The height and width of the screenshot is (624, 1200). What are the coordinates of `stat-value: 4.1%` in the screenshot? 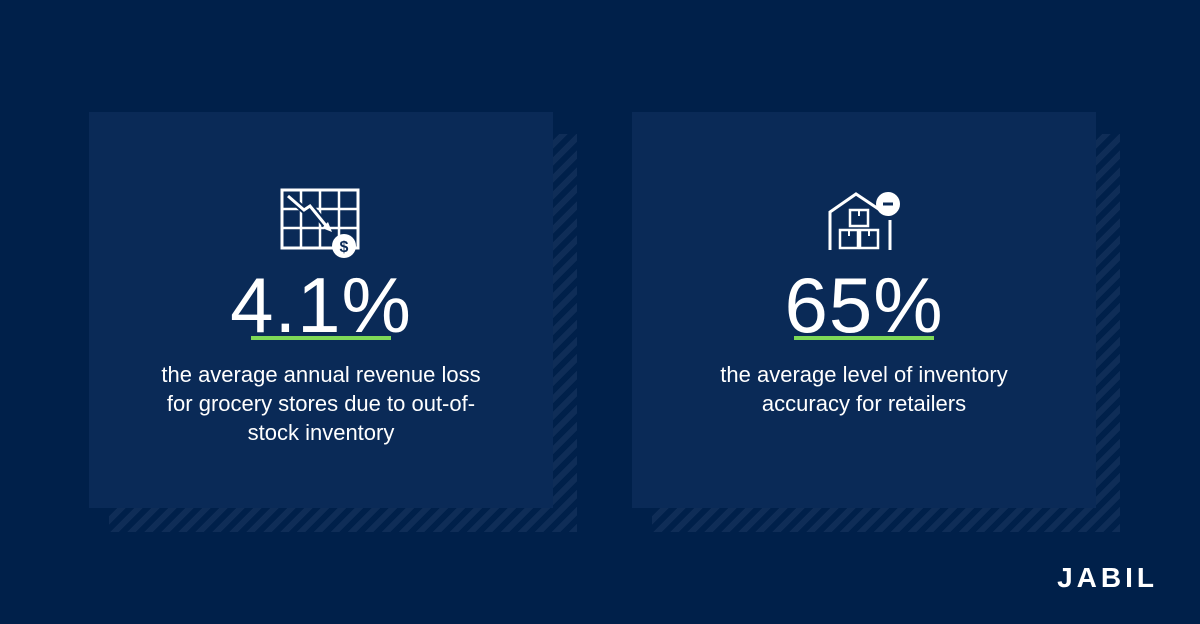 It's located at (321, 305).